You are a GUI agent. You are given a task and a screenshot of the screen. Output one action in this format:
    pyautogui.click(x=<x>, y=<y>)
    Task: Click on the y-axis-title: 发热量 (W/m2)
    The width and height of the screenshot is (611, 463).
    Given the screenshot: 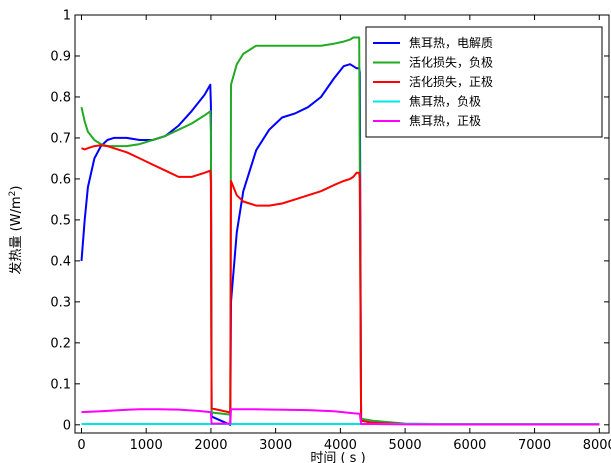 What is the action you would take?
    pyautogui.click(x=16, y=230)
    